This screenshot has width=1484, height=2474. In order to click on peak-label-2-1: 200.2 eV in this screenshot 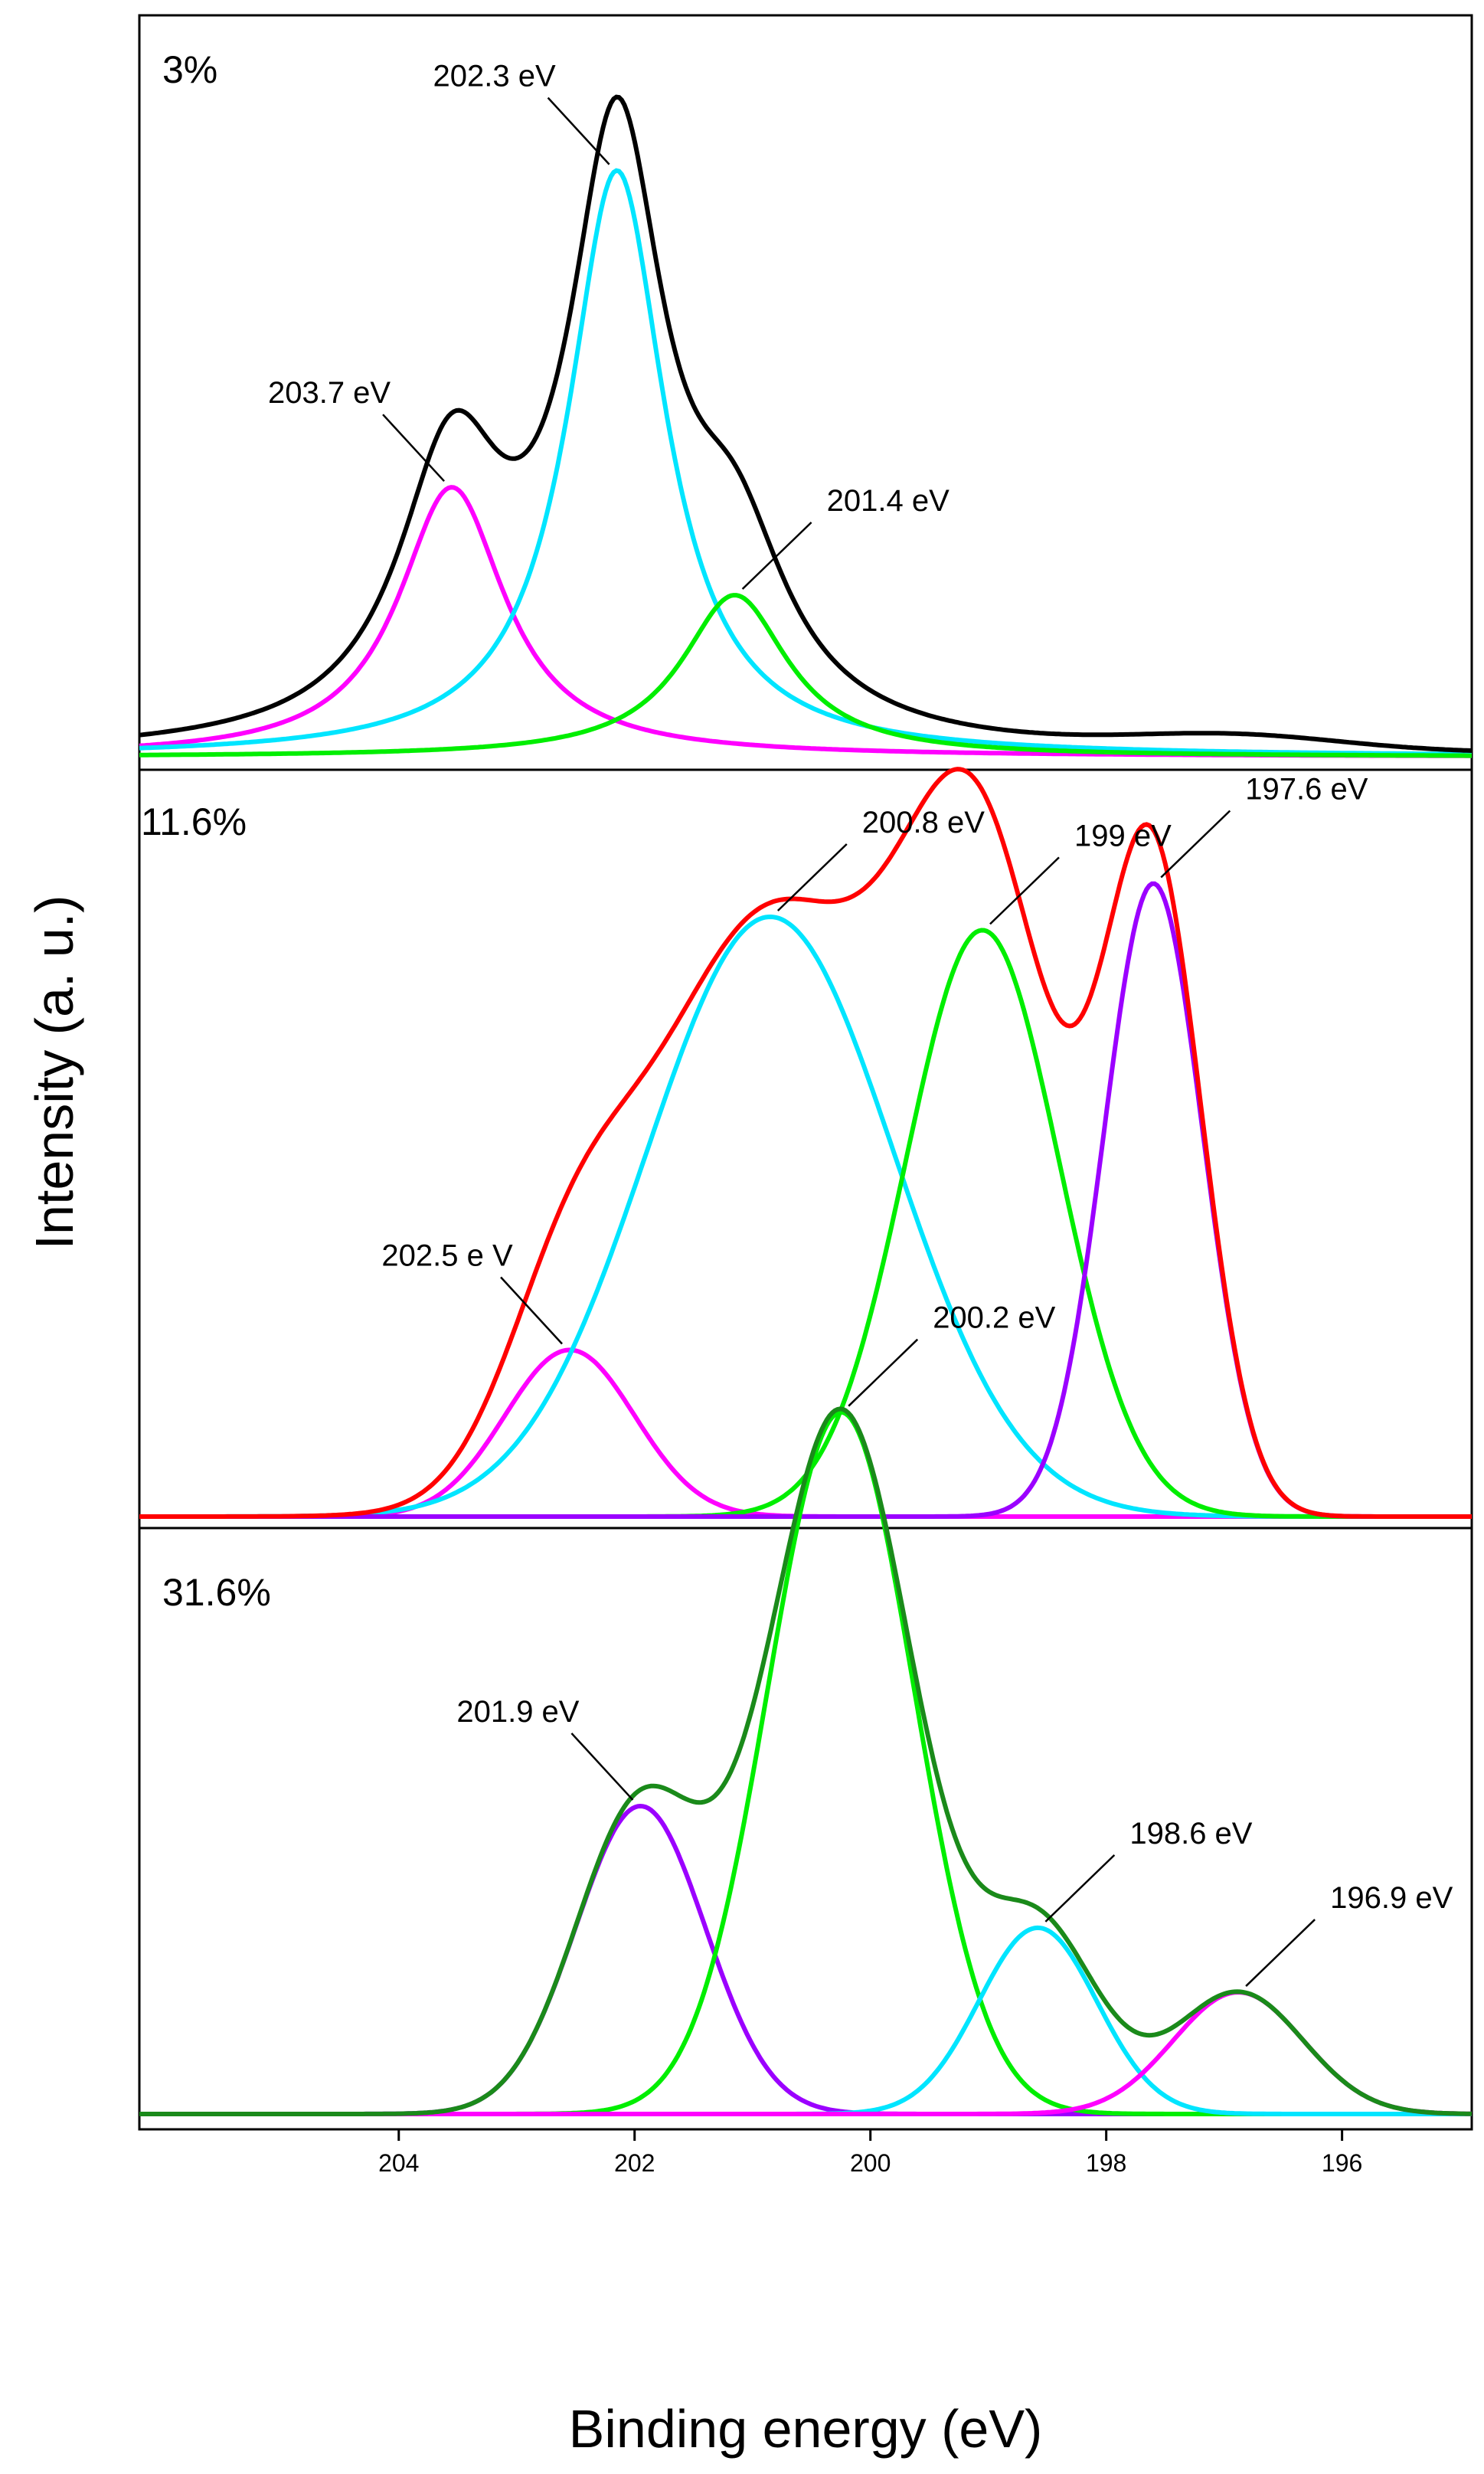, I will do `click(994, 1318)`.